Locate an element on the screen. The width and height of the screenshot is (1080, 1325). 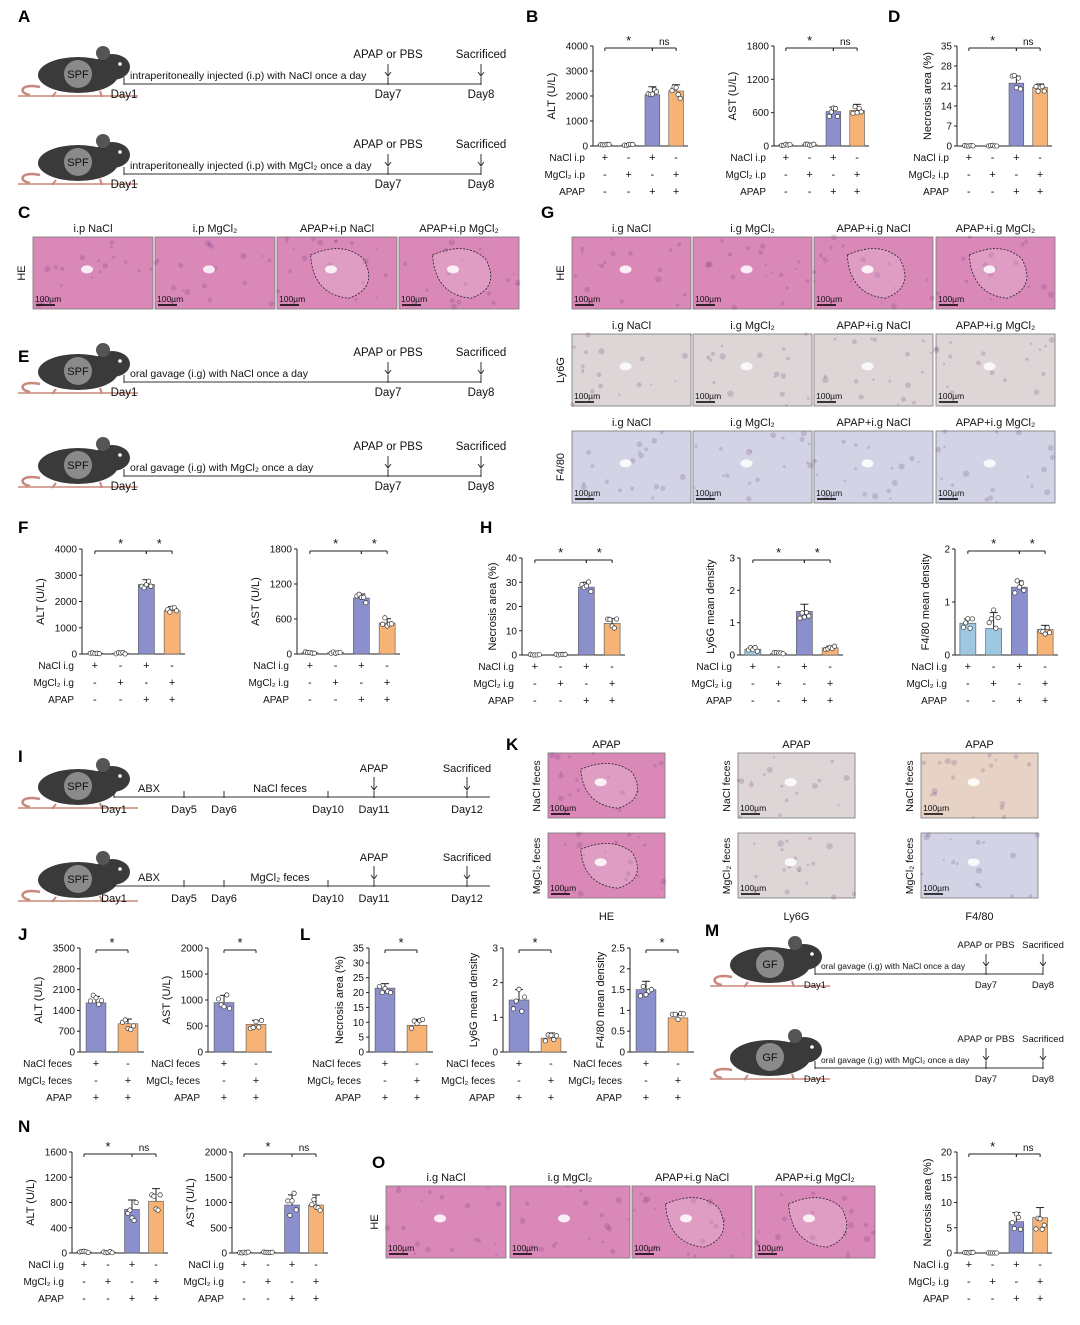
y-axis-label: ALT (U/L) is located at coordinates (552, 96).